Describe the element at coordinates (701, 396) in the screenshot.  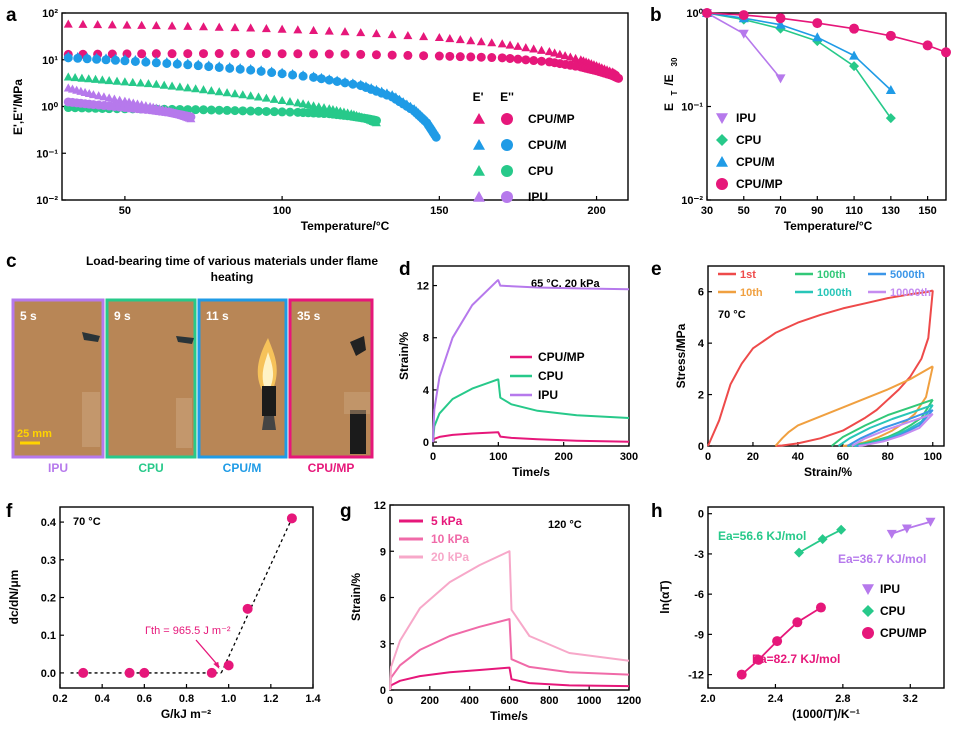
I see `y-tick-label-e: 2` at that location.